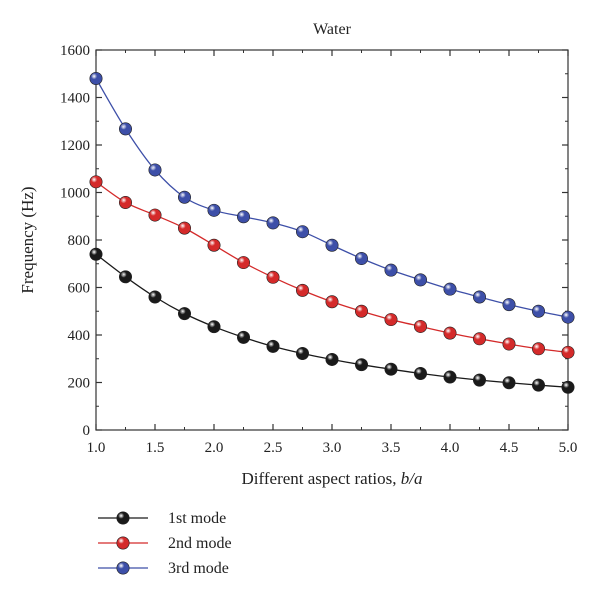 This screenshot has width=600, height=595. What do you see at coordinates (79, 289) in the screenshot?
I see `y-tick-label: 600` at bounding box center [79, 289].